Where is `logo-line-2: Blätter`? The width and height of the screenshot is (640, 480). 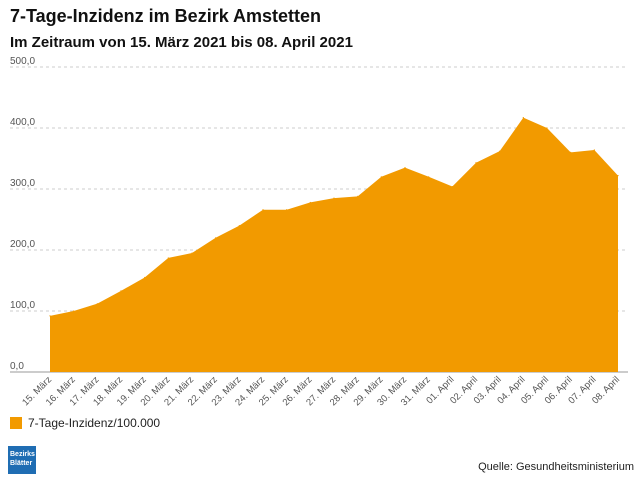 logo-line-2: Blätter is located at coordinates (21, 463).